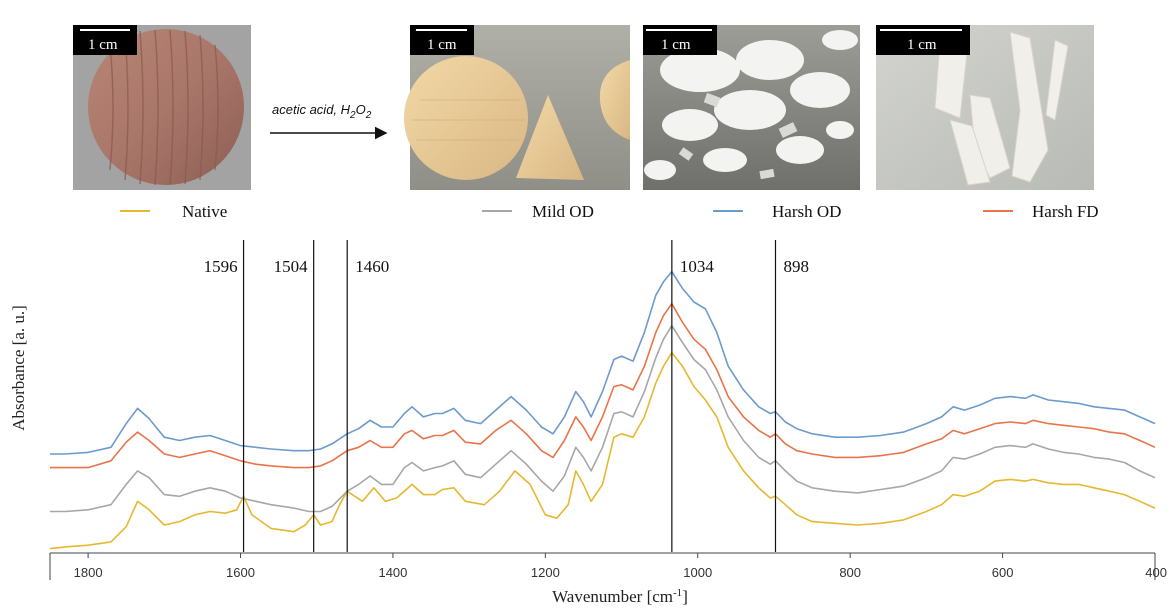 This screenshot has height=610, width=1172. What do you see at coordinates (697, 266) in the screenshot?
I see `marker-label-1034: 1034` at bounding box center [697, 266].